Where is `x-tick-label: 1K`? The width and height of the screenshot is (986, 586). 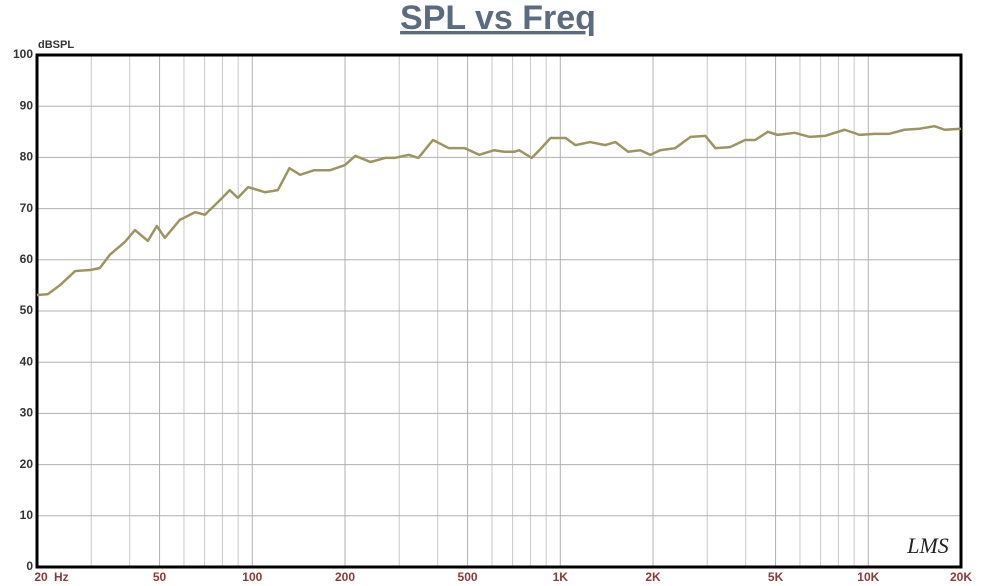
x-tick-label: 1K is located at coordinates (561, 577).